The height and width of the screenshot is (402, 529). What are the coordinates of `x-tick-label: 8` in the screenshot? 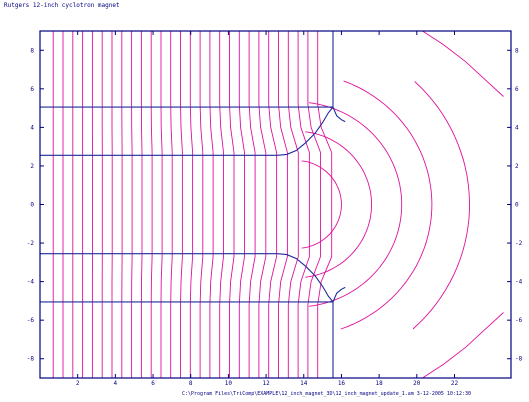 It's located at (191, 383).